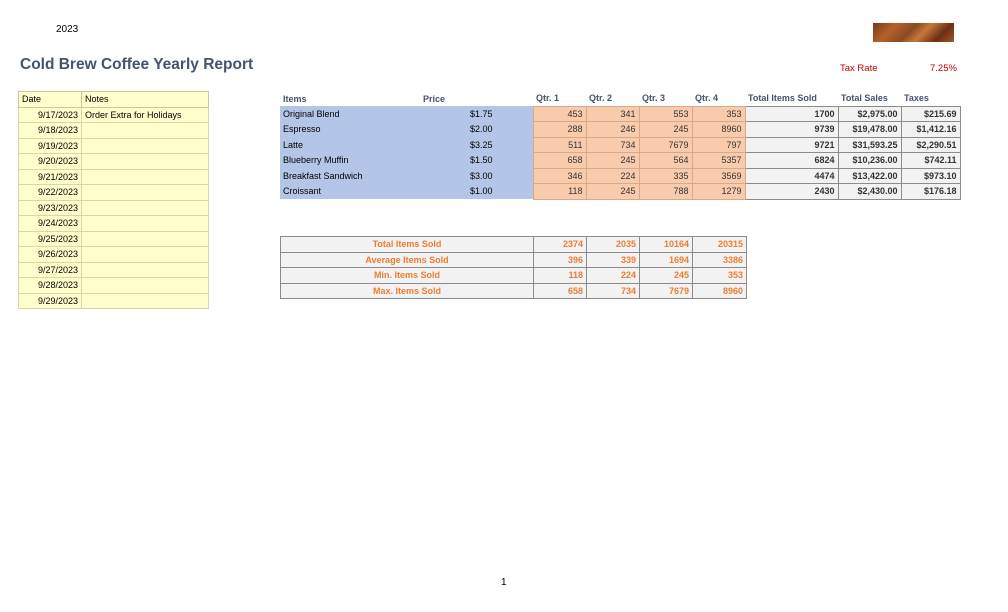 The image size is (1008, 612). Describe the element at coordinates (50, 254) in the screenshot. I see `date-cell: 9/26/2023` at that location.